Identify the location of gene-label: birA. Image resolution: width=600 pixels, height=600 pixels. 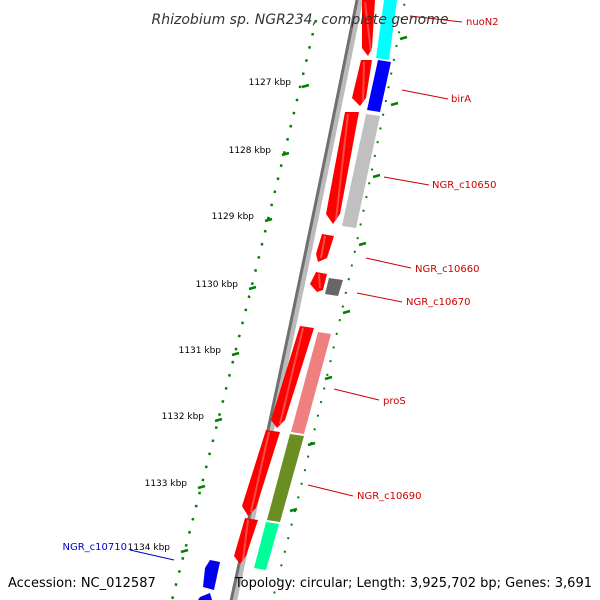
(461, 99).